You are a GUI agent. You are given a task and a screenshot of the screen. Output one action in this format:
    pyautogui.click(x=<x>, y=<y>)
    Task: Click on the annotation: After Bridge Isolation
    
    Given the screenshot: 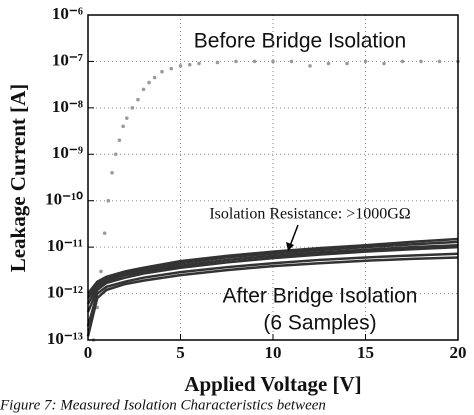 What is the action you would take?
    pyautogui.click(x=320, y=296)
    